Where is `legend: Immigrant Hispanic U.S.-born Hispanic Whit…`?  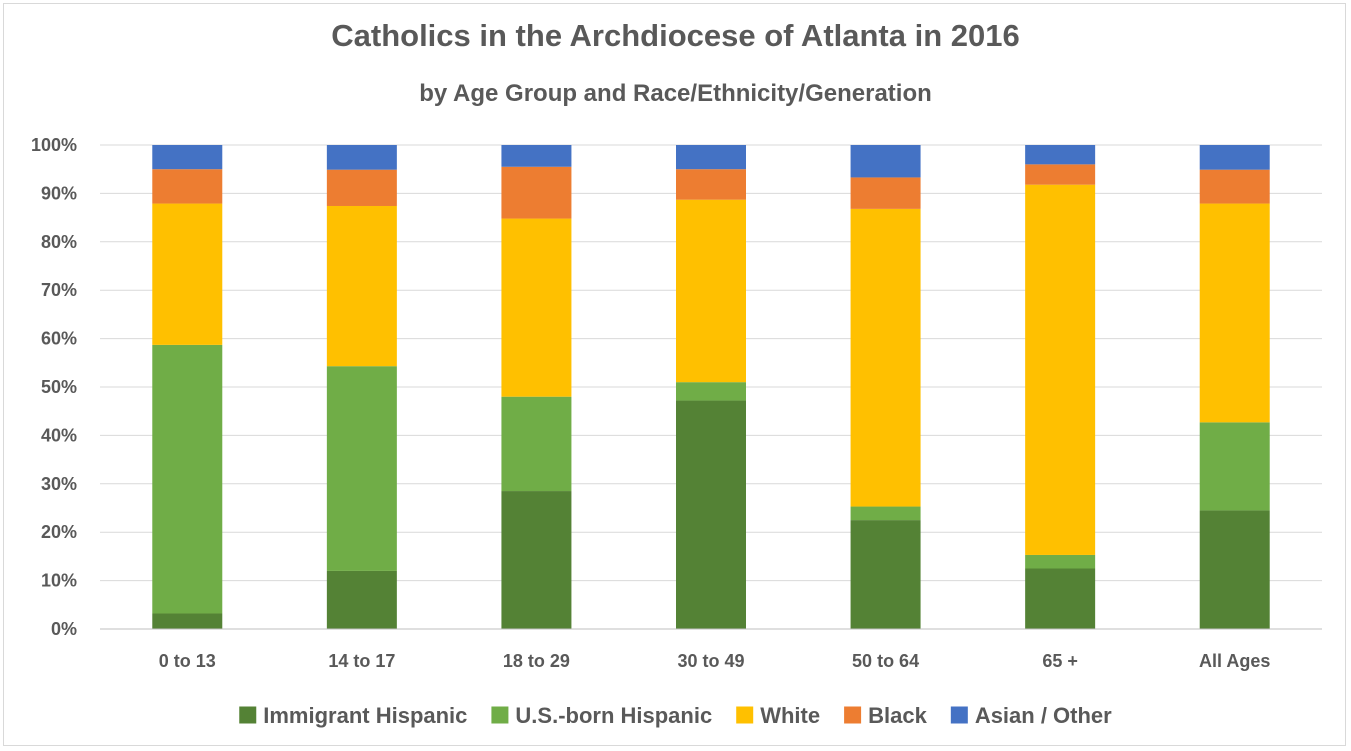 legend: Immigrant Hispanic U.S.-born Hispanic Whit… is located at coordinates (675, 715).